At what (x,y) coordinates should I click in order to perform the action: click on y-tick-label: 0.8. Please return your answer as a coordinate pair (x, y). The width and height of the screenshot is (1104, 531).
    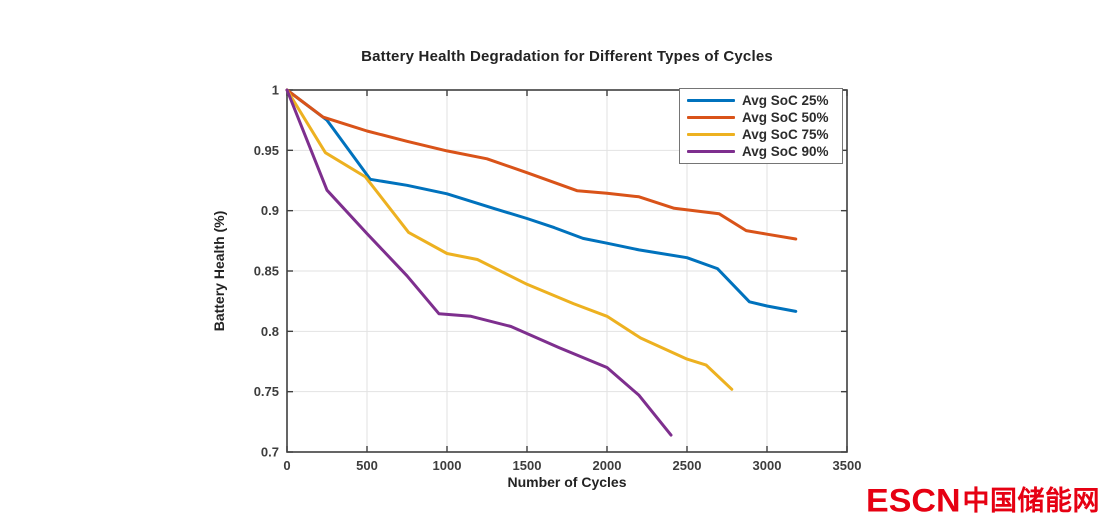
    Looking at the image, I should click on (270, 331).